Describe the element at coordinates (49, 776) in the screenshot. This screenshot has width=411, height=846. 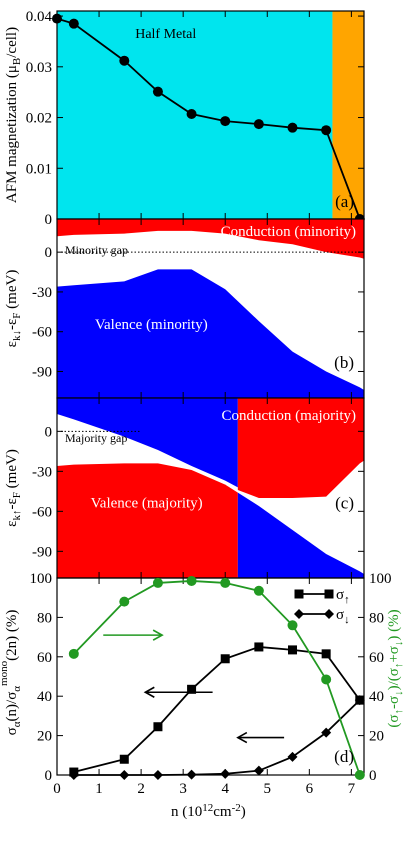
I see `y-tick-label-d: 0` at that location.